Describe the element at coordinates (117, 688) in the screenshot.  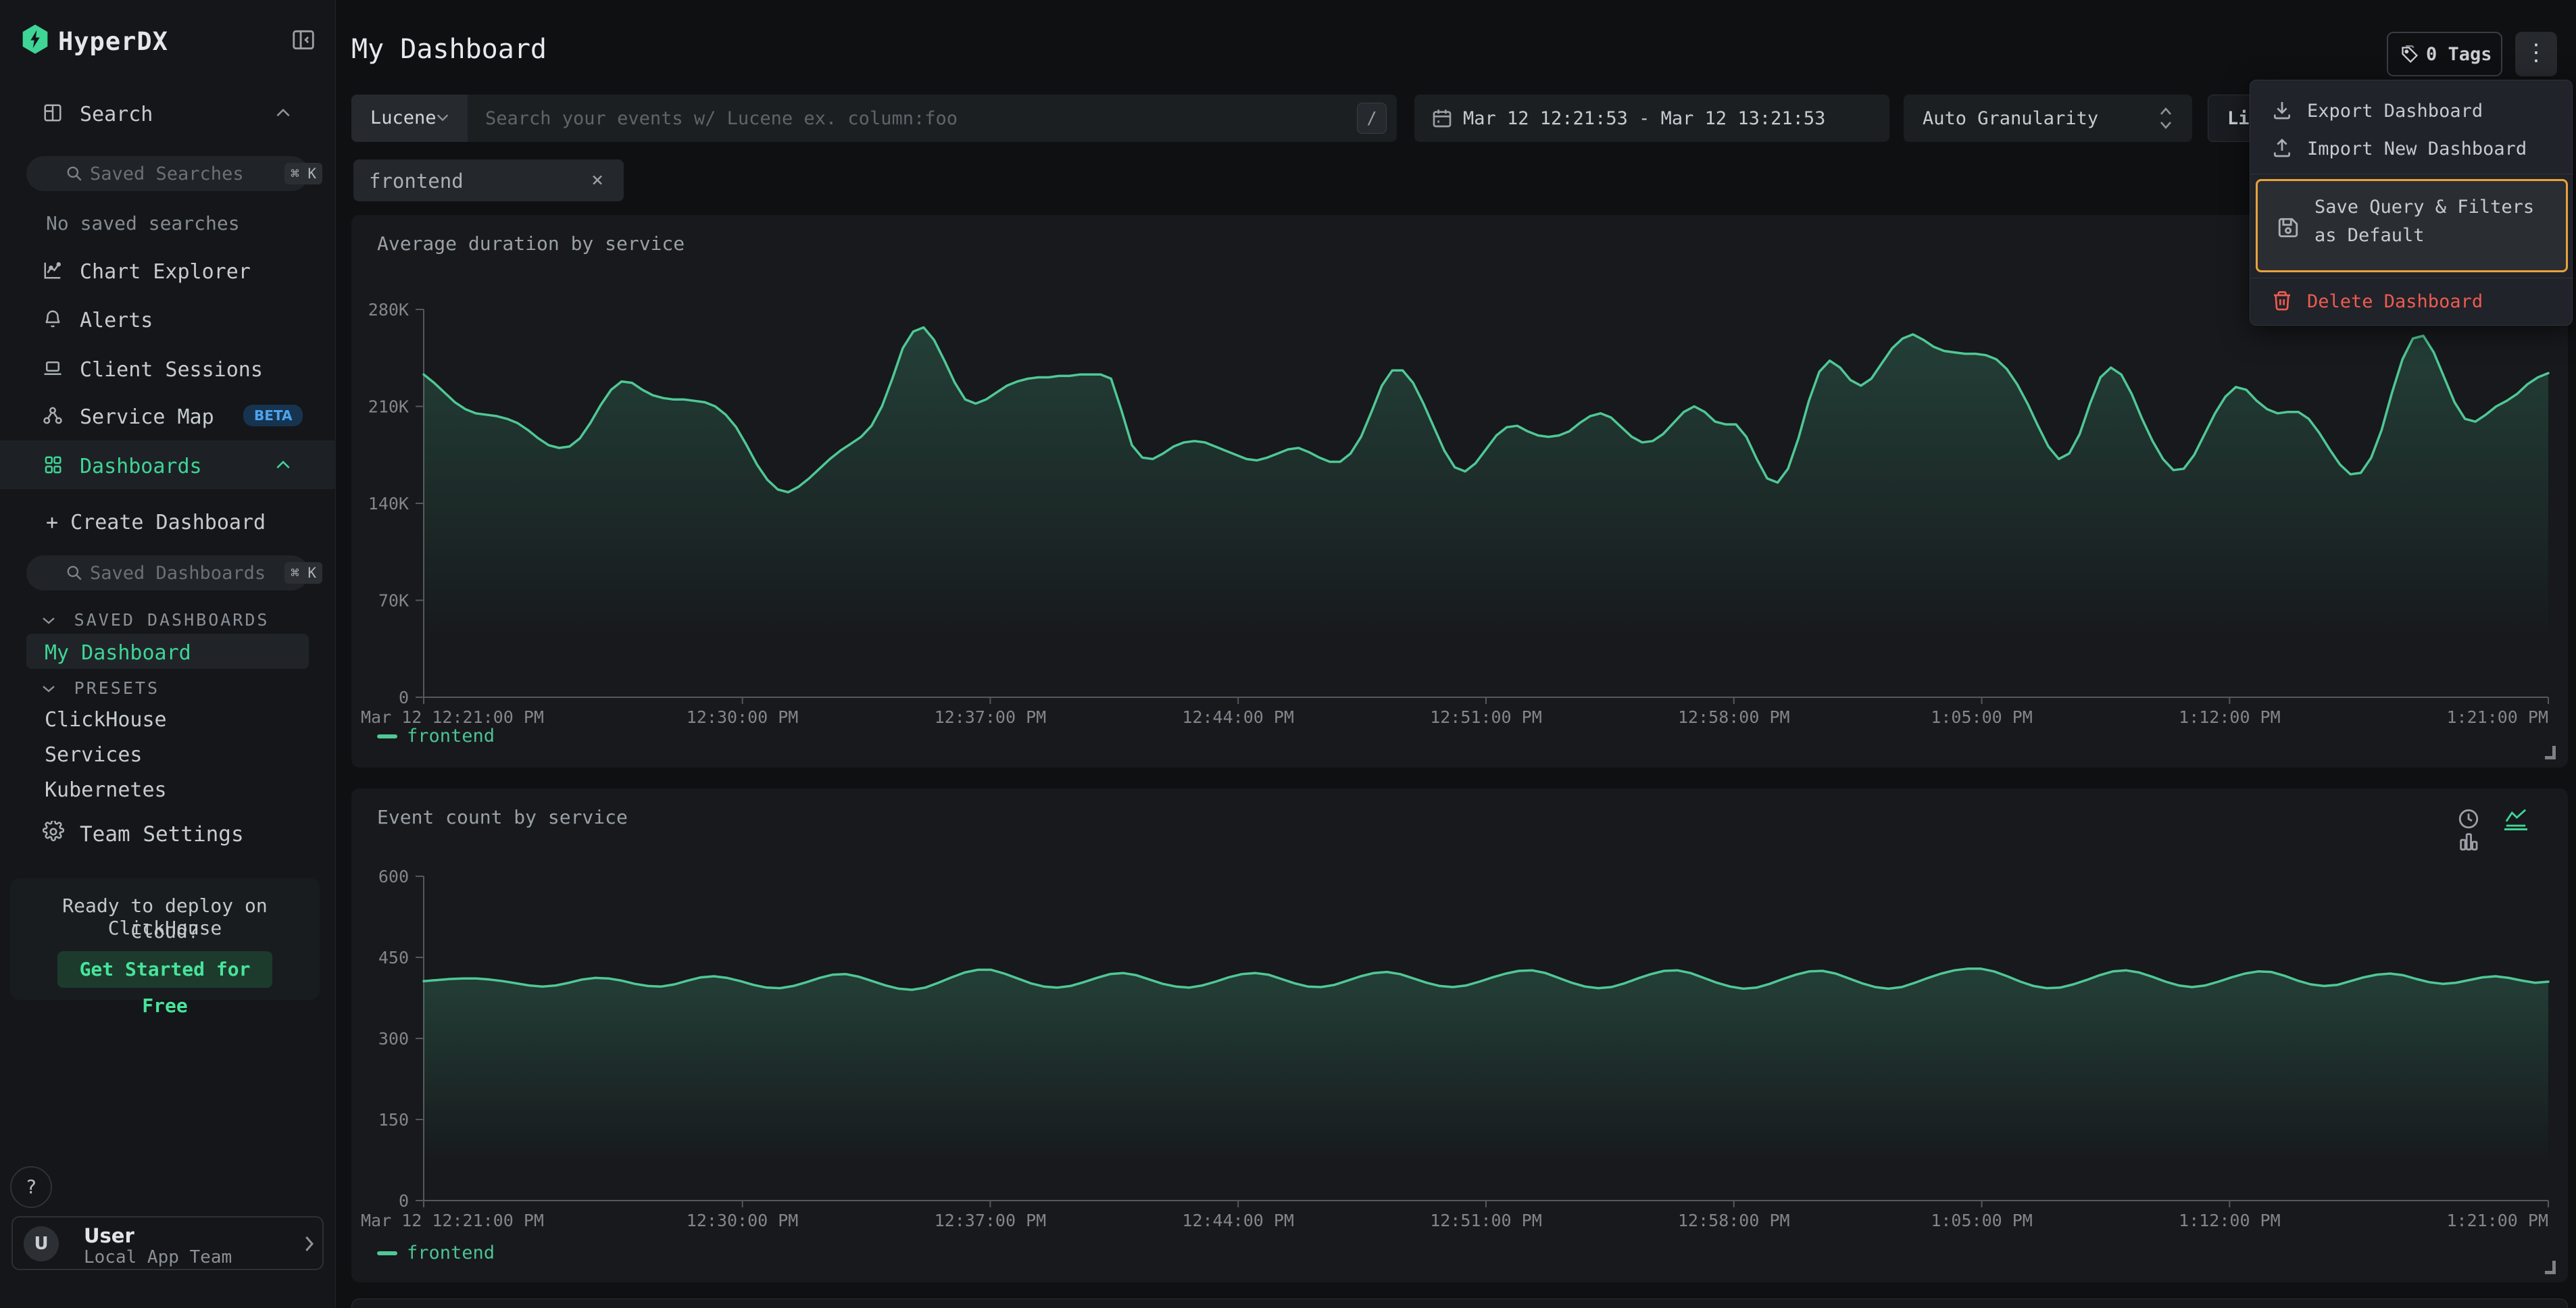
I see `section-label: PRESETS` at that location.